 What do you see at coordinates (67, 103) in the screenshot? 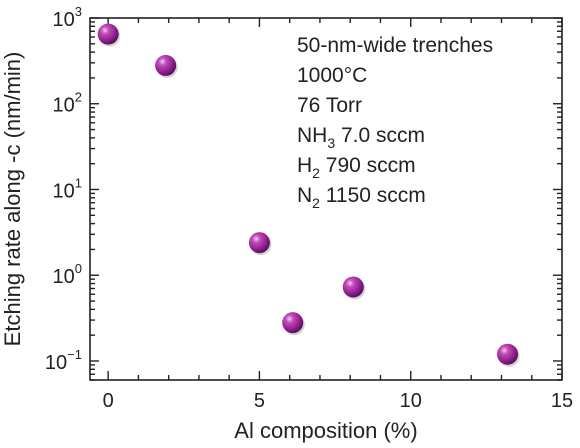
I see `y-tick-label: 10²` at bounding box center [67, 103].